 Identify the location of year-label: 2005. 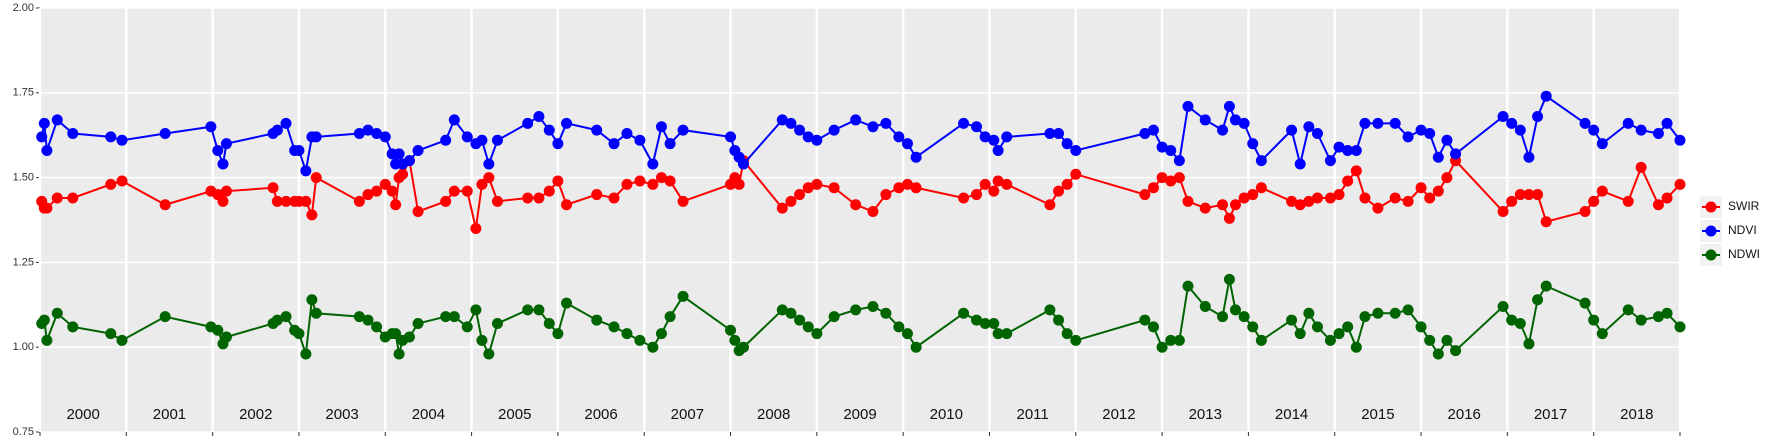
(514, 414).